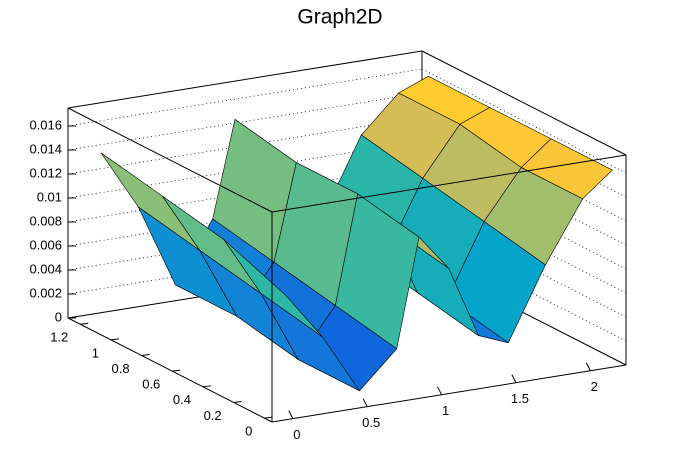 The width and height of the screenshot is (696, 472). Describe the element at coordinates (594, 386) in the screenshot. I see `x-tick-label: 2` at that location.